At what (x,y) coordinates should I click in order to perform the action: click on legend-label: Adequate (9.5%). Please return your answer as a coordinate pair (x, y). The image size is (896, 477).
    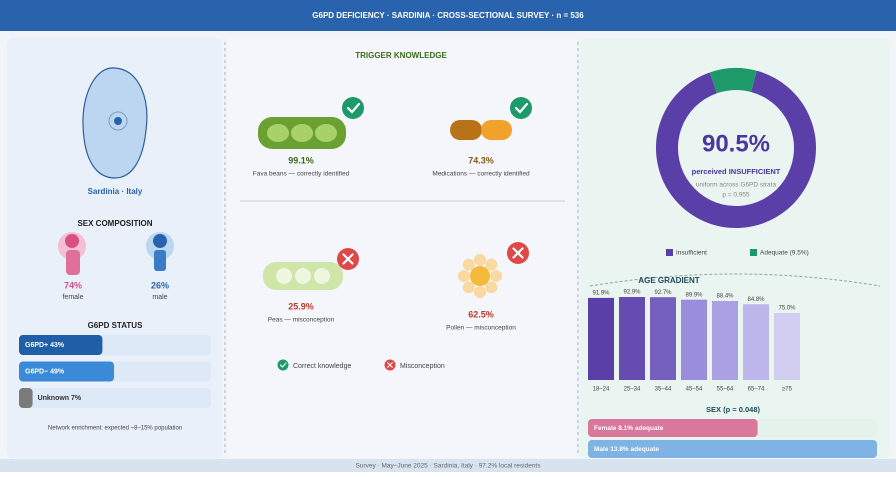
    Looking at the image, I should click on (784, 253).